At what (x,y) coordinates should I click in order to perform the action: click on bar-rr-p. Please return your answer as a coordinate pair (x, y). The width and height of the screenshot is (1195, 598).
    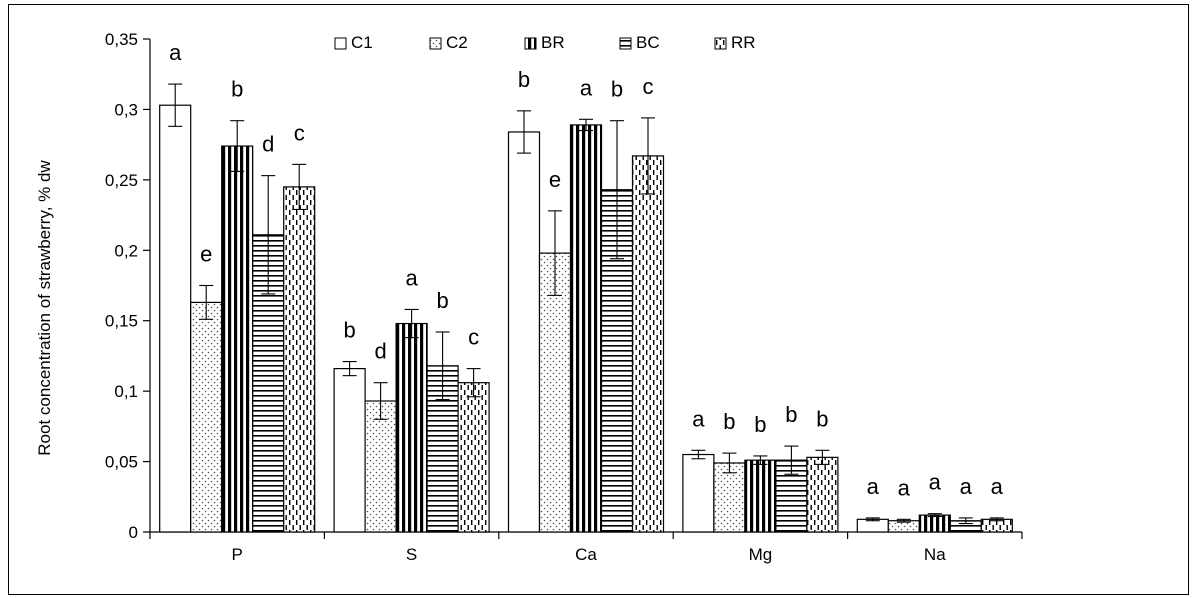
    Looking at the image, I should click on (299, 359).